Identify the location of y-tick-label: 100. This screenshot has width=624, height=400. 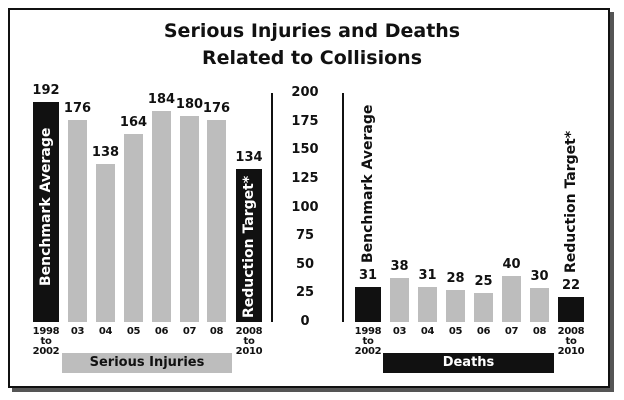
(305, 207).